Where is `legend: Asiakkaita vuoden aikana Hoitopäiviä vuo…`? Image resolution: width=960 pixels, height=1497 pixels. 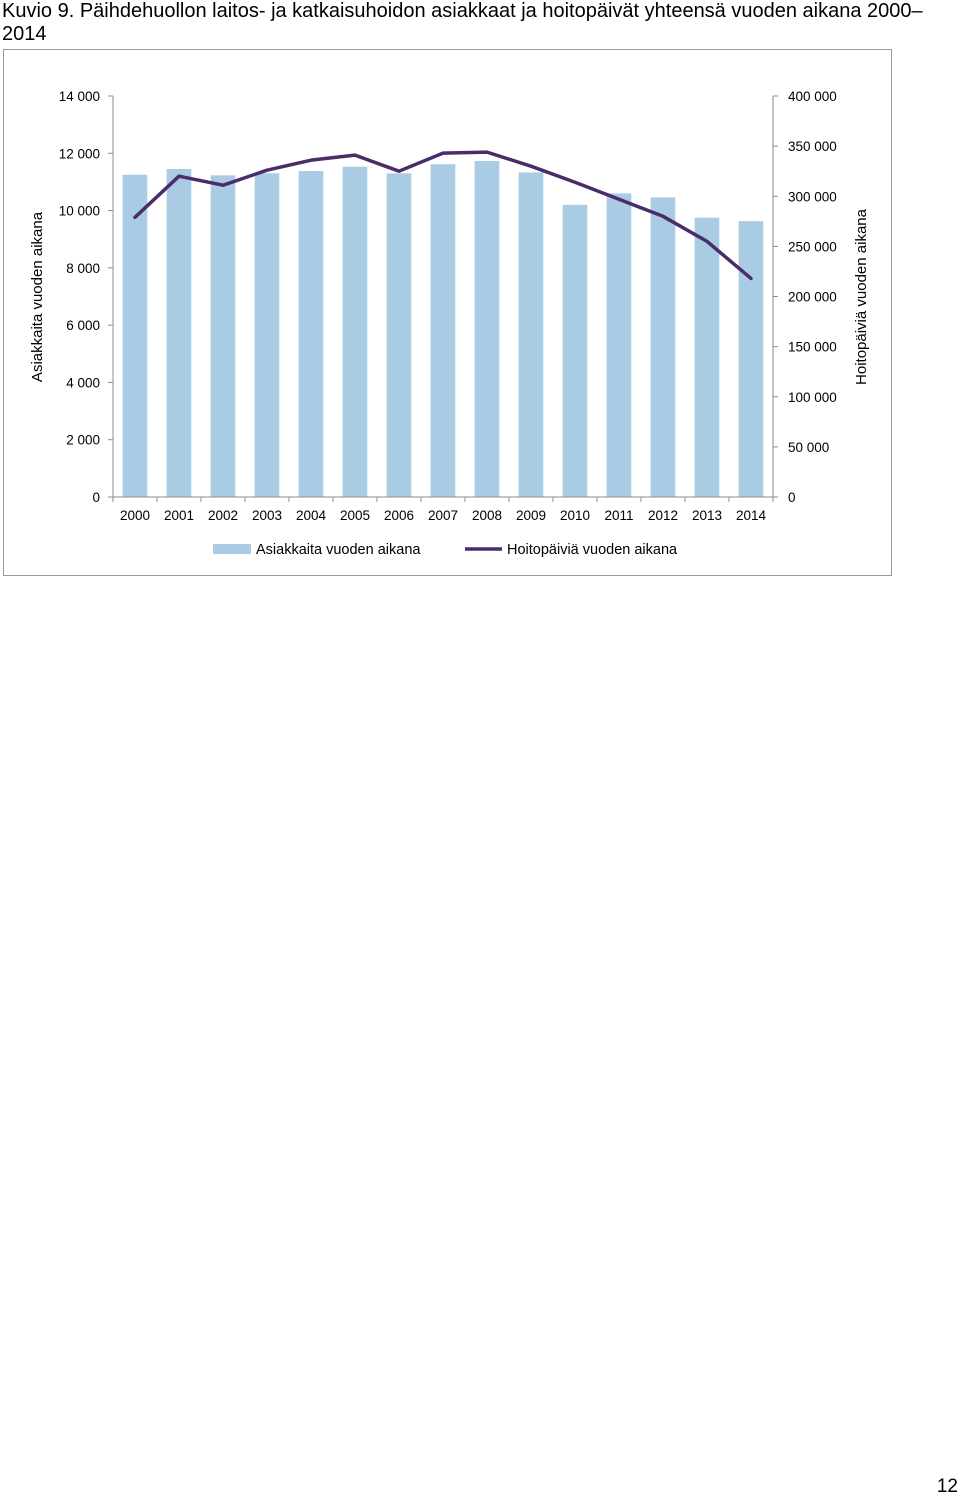
legend: Asiakkaita vuoden aikana Hoitopäiviä vuo… is located at coordinates (445, 550).